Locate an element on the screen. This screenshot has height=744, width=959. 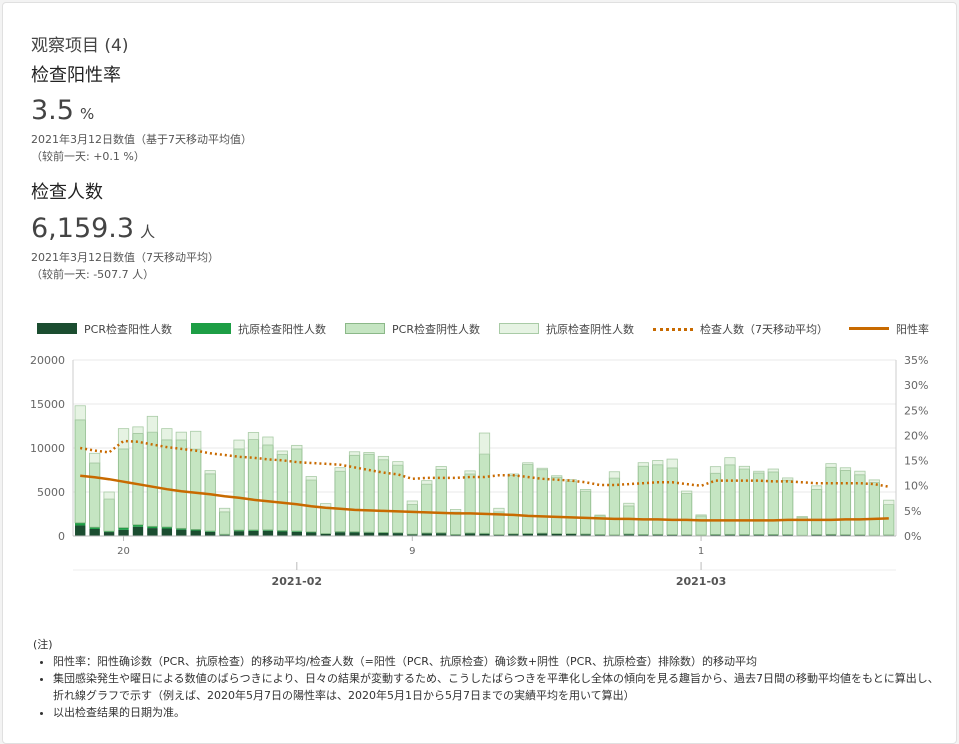
y-left-tick-label: 5000 is located at coordinates (51, 492).